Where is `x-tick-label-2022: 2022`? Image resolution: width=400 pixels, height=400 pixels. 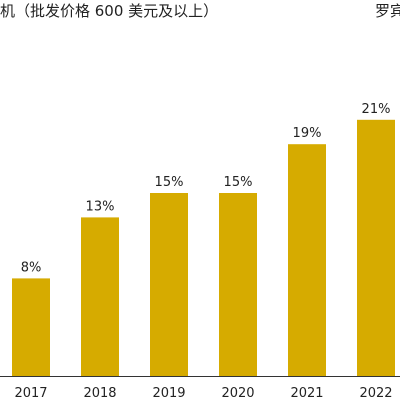 x-tick-label-2022: 2022 is located at coordinates (375, 393).